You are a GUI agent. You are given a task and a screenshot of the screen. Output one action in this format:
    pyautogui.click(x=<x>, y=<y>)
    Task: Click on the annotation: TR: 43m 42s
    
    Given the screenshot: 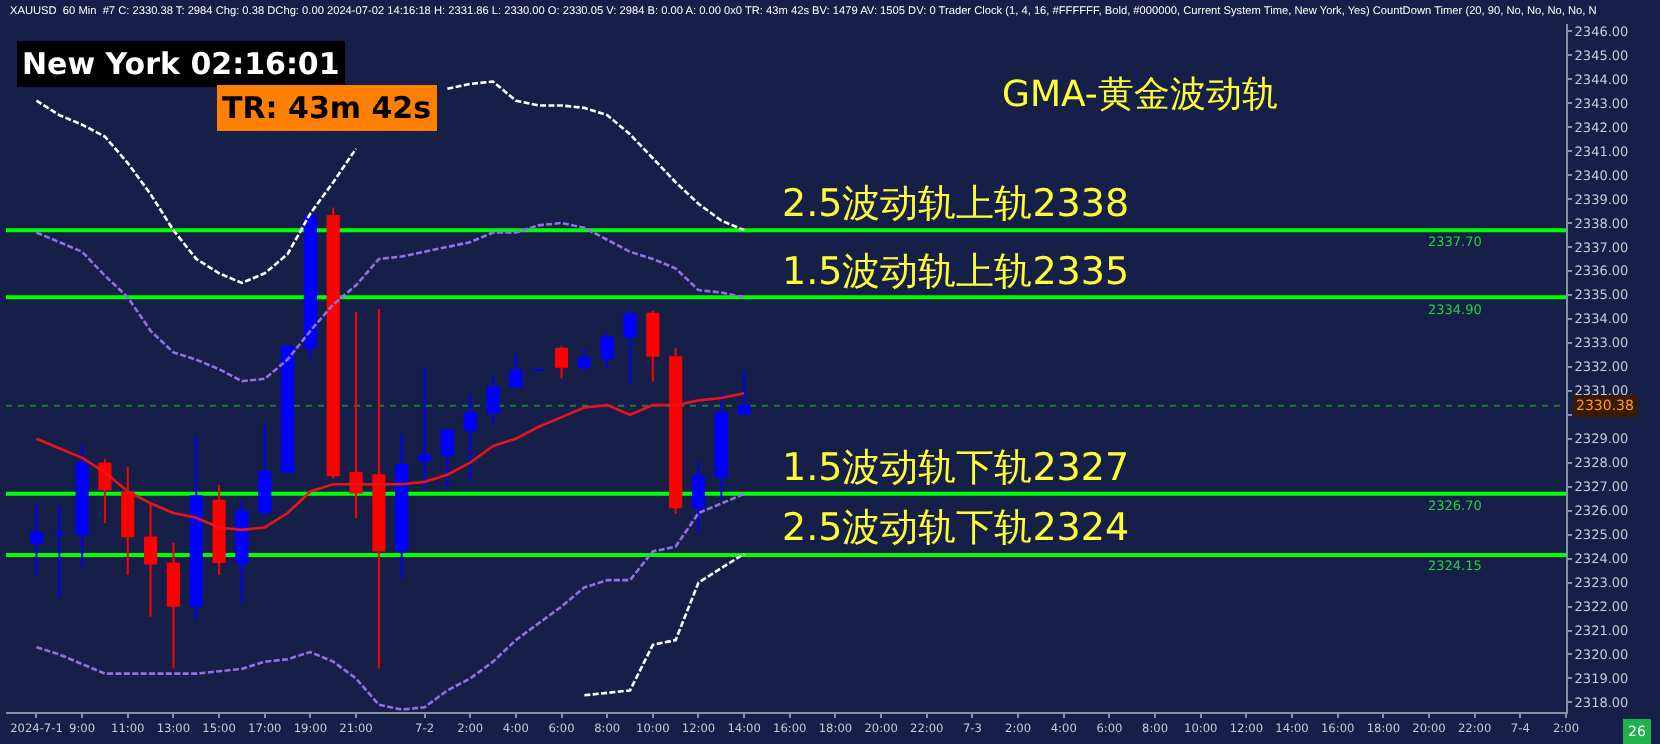 What is the action you would take?
    pyautogui.click(x=327, y=108)
    